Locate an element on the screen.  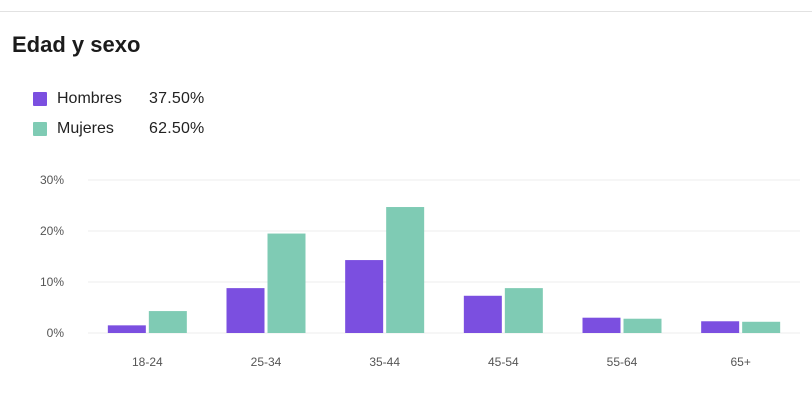
bar-hombres-65+ is located at coordinates (720, 327).